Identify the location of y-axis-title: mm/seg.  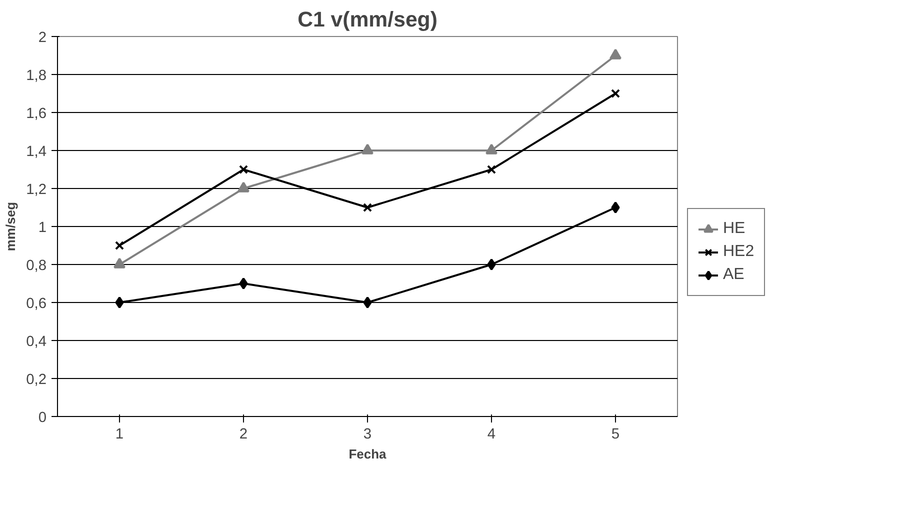
(10, 227).